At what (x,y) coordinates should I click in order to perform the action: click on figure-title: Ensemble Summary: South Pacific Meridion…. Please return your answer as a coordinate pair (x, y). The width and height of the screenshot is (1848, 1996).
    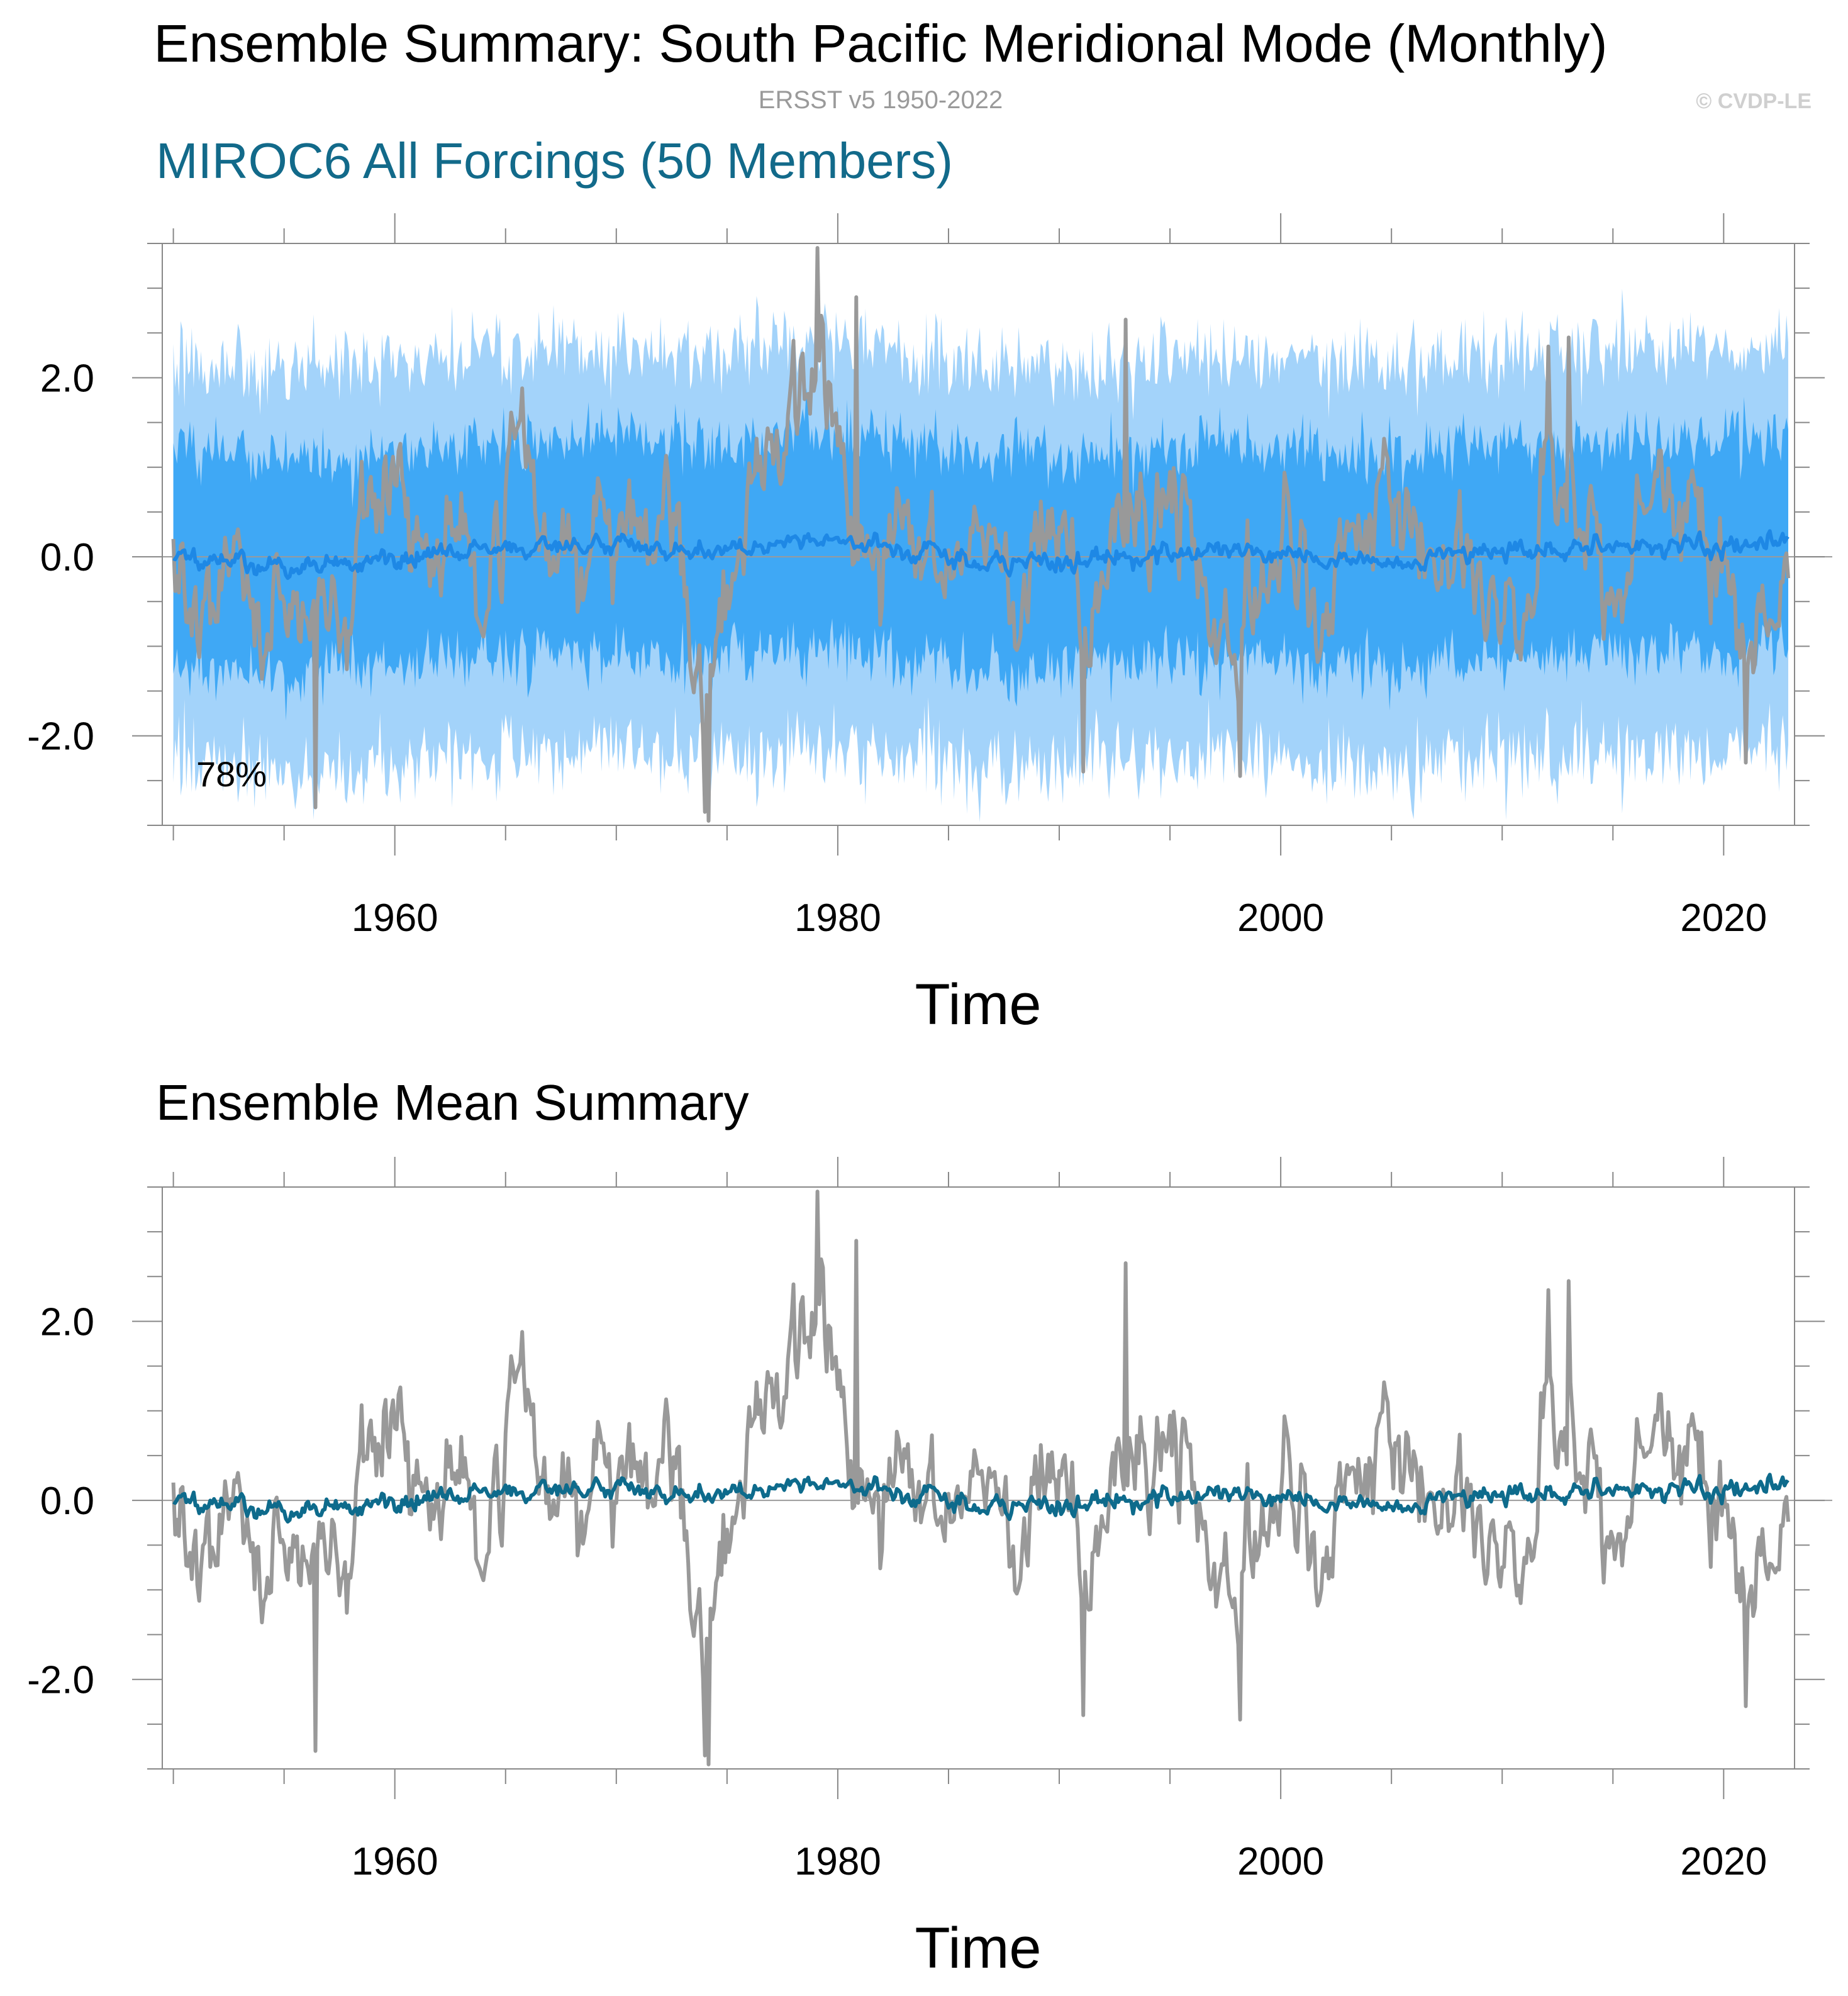
    Looking at the image, I should click on (881, 43).